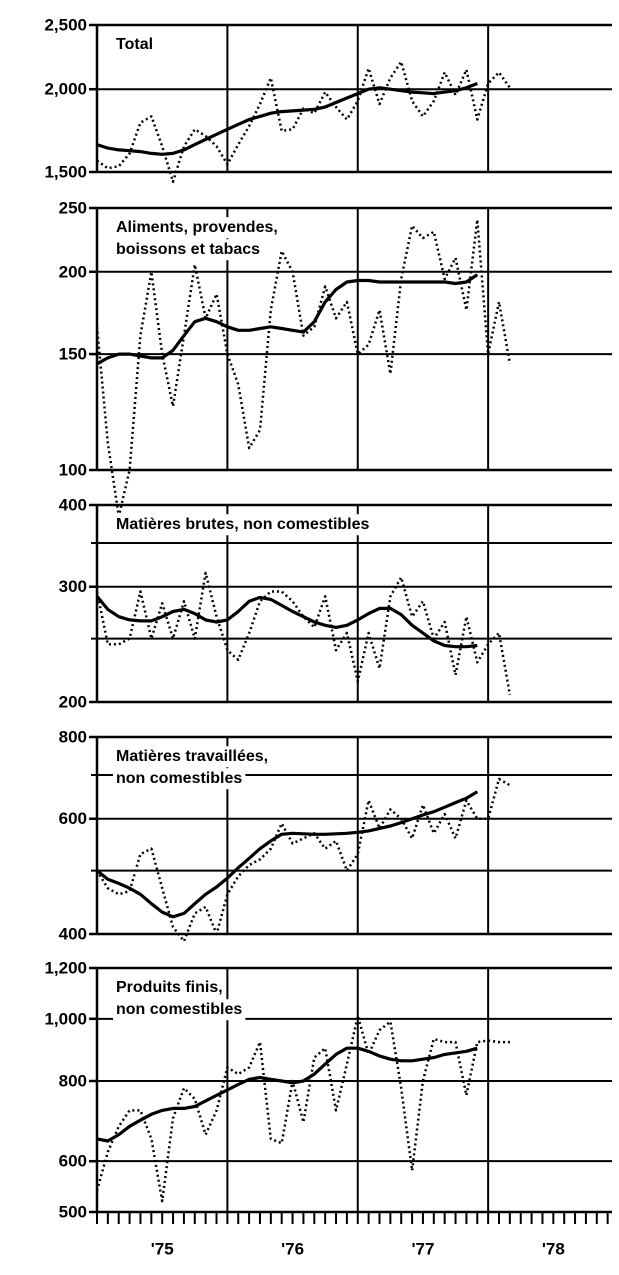  I want to click on panel-title: Matières travaillées,, so click(192, 756).